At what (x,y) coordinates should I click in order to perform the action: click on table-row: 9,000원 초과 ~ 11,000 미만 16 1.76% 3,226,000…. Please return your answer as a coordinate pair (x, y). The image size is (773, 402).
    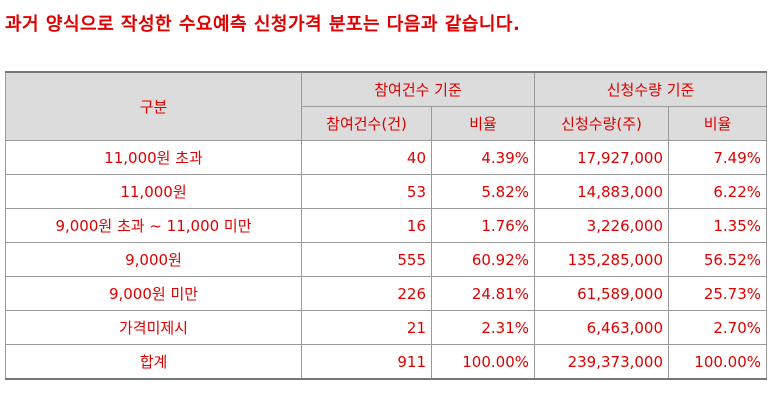
    Looking at the image, I should click on (386, 225).